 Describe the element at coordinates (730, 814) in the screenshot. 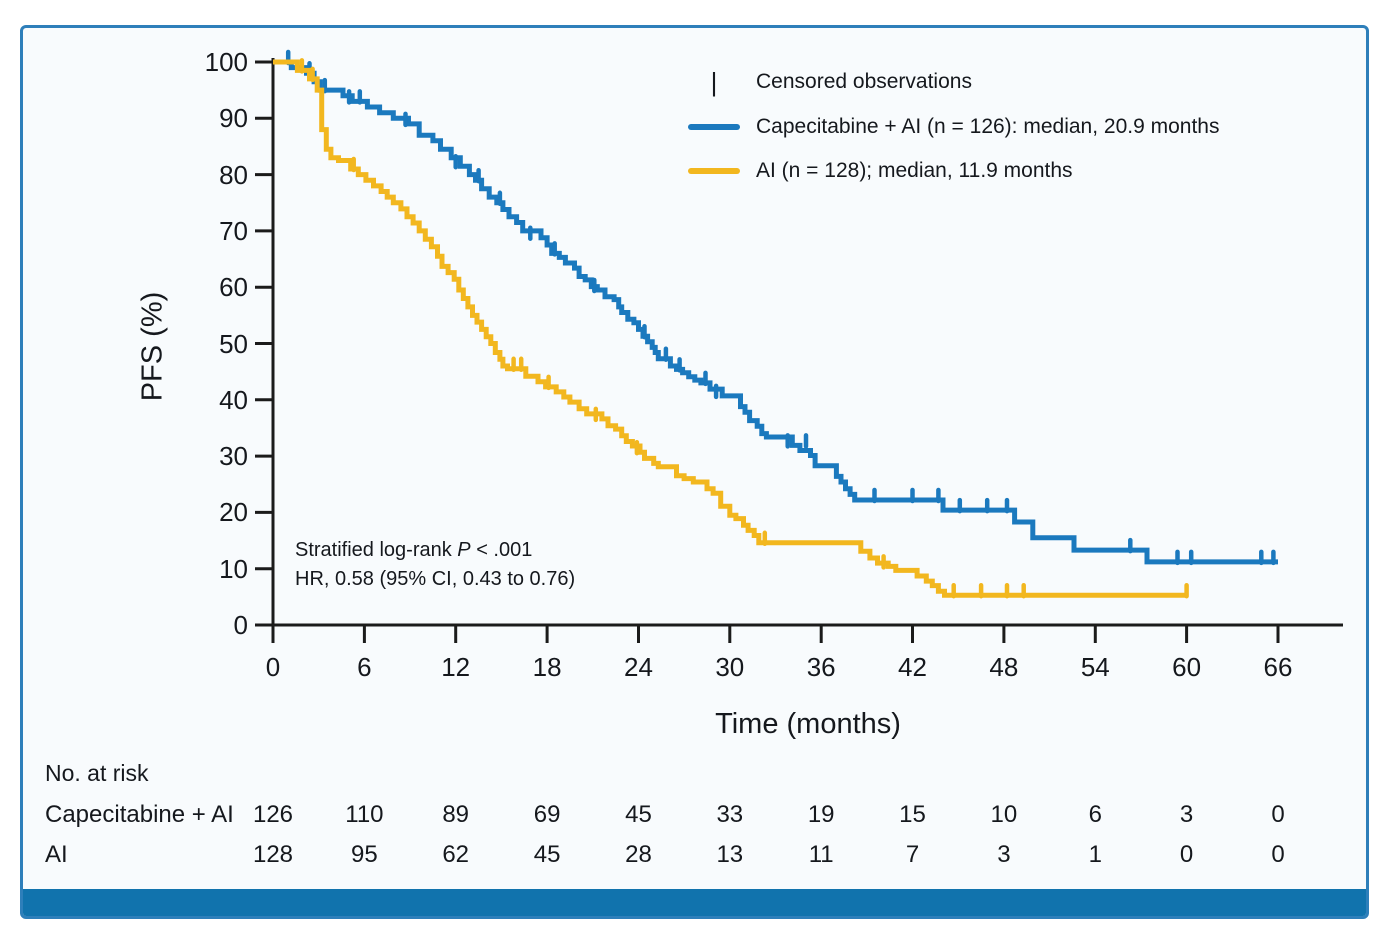

I see `risk-count: 33` at that location.